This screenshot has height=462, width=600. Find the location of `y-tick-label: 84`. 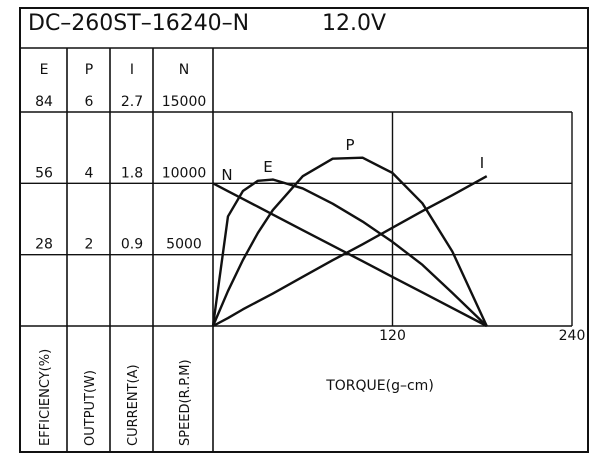

y-tick-label: 84 is located at coordinates (44, 102).